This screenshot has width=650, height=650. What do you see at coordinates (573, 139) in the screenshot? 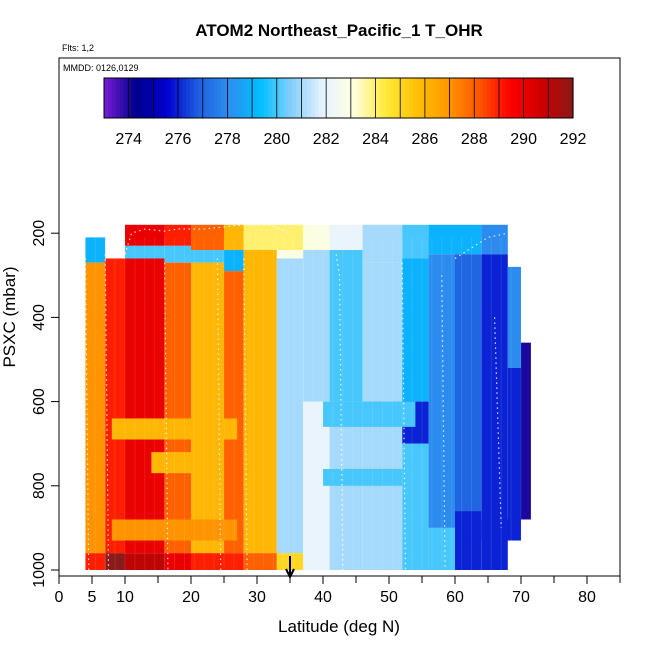
I see `colorbar-tick-label: 292` at bounding box center [573, 139].